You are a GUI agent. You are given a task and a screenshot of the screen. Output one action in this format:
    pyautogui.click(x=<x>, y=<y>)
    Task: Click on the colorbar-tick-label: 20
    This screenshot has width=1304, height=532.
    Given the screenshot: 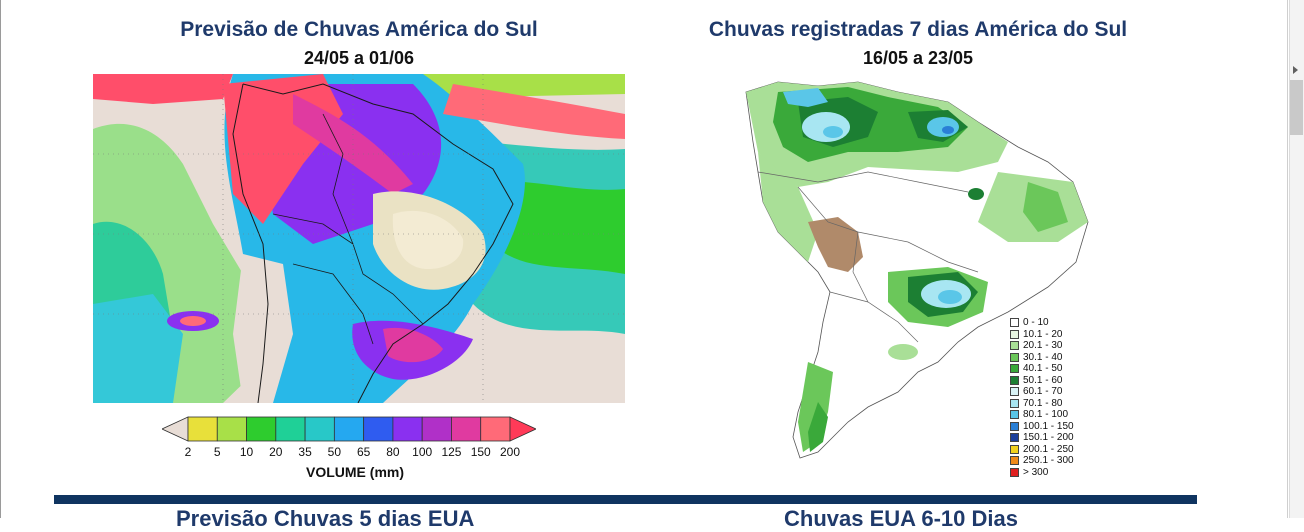 What is the action you would take?
    pyautogui.click(x=276, y=452)
    